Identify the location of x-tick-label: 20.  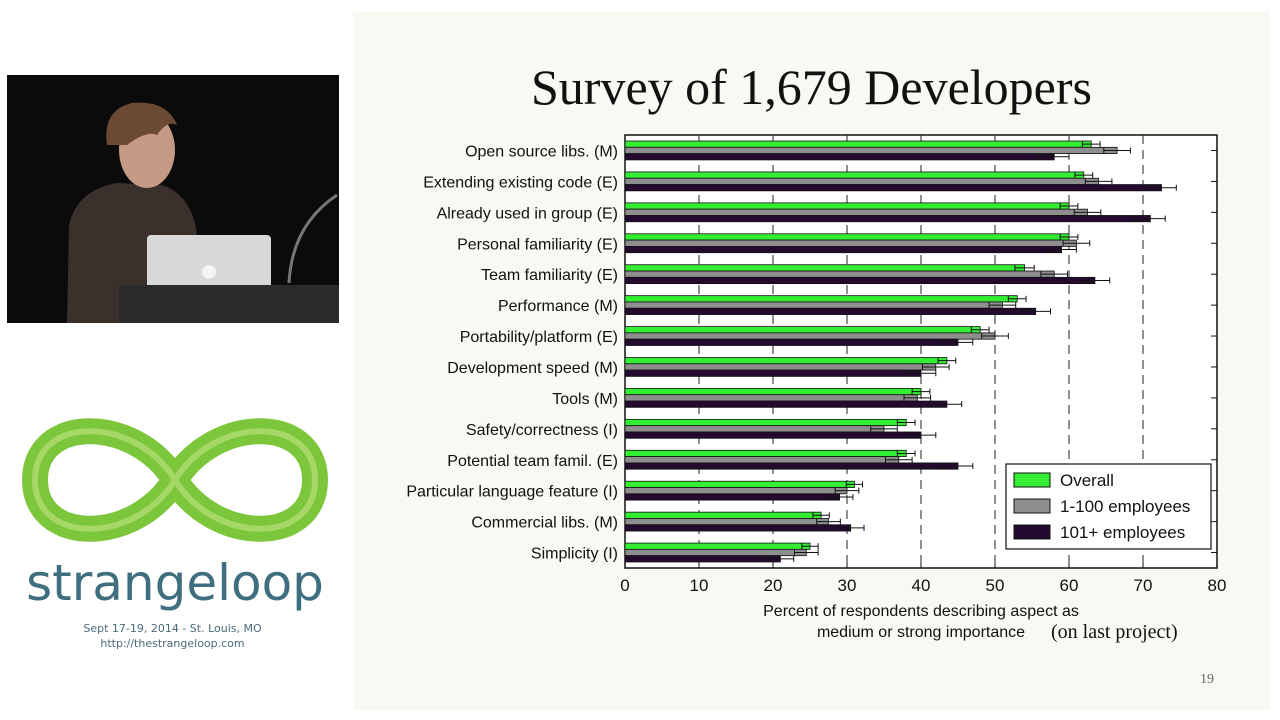
(773, 585).